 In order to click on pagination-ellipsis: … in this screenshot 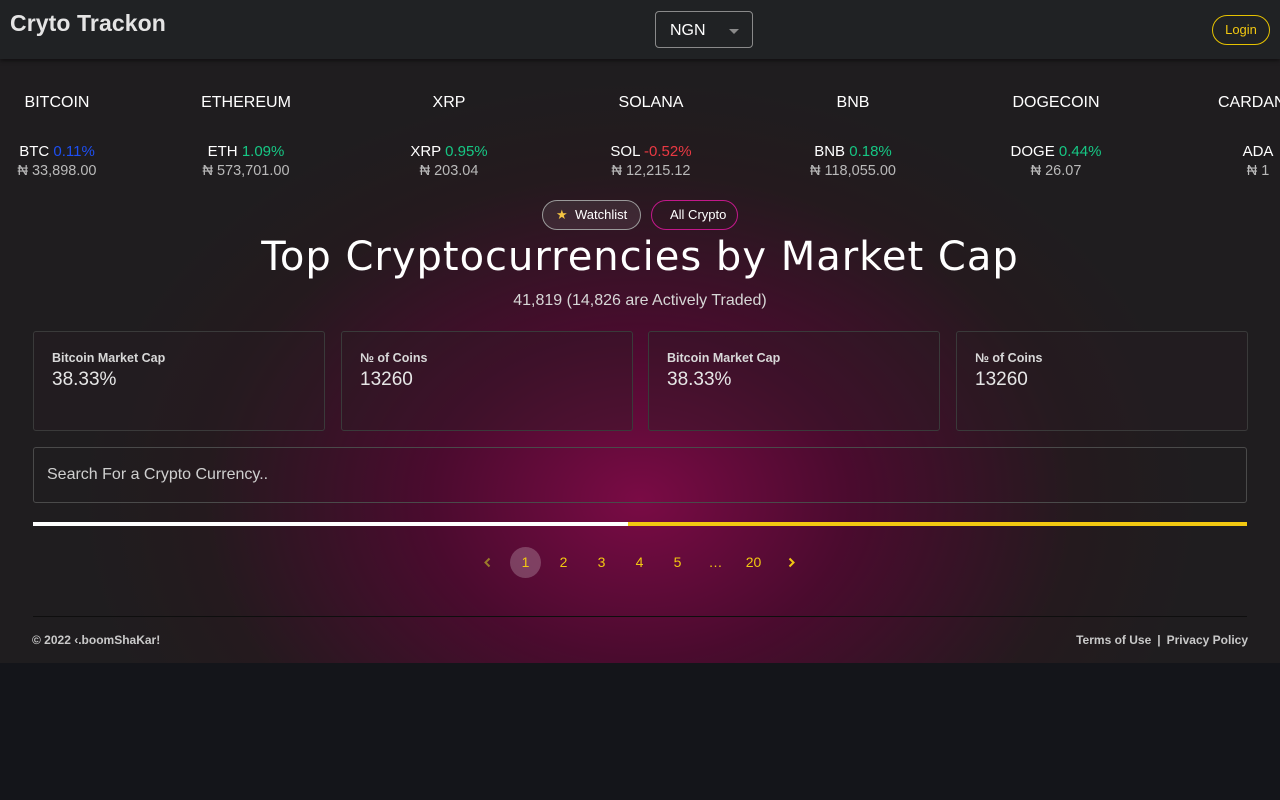, I will do `click(715, 562)`.